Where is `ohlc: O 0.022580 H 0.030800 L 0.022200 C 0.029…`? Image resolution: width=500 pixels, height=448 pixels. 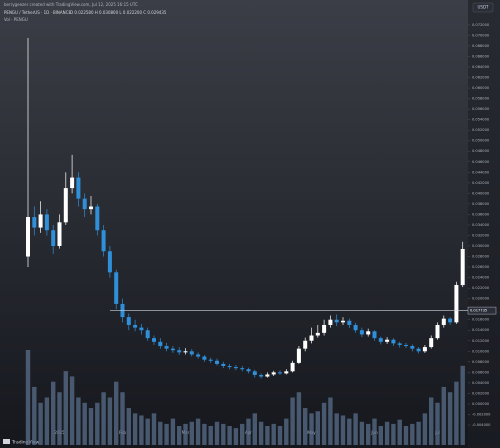
ohlc: O 0.022580 H 0.030800 L 0.022200 C 0.029… is located at coordinates (118, 12).